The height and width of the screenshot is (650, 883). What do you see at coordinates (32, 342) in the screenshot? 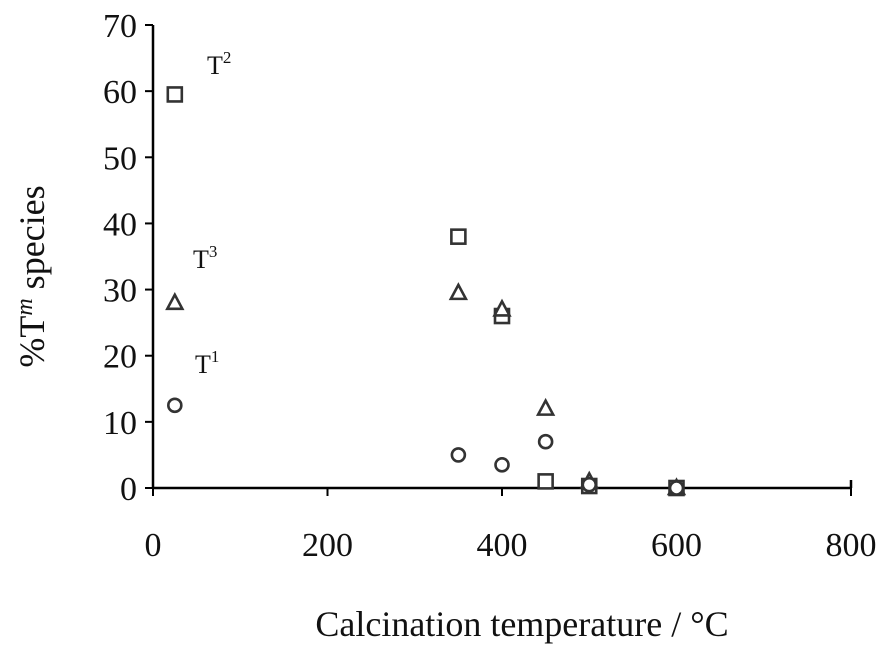
I see `y-axis-title-prefix: %T` at bounding box center [32, 342].